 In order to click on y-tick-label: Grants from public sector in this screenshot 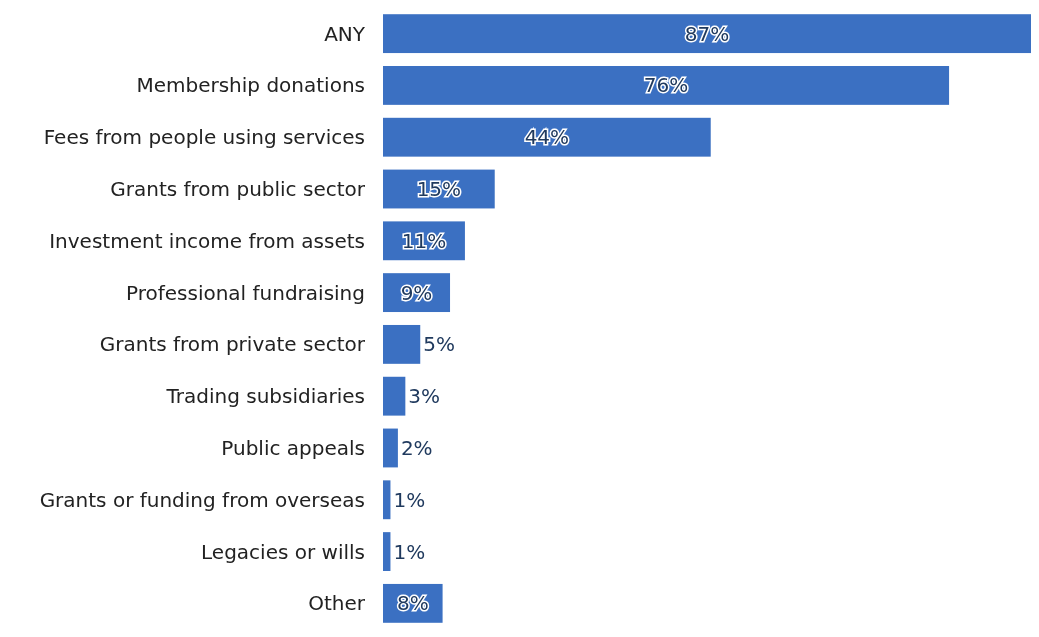, I will do `click(238, 189)`.